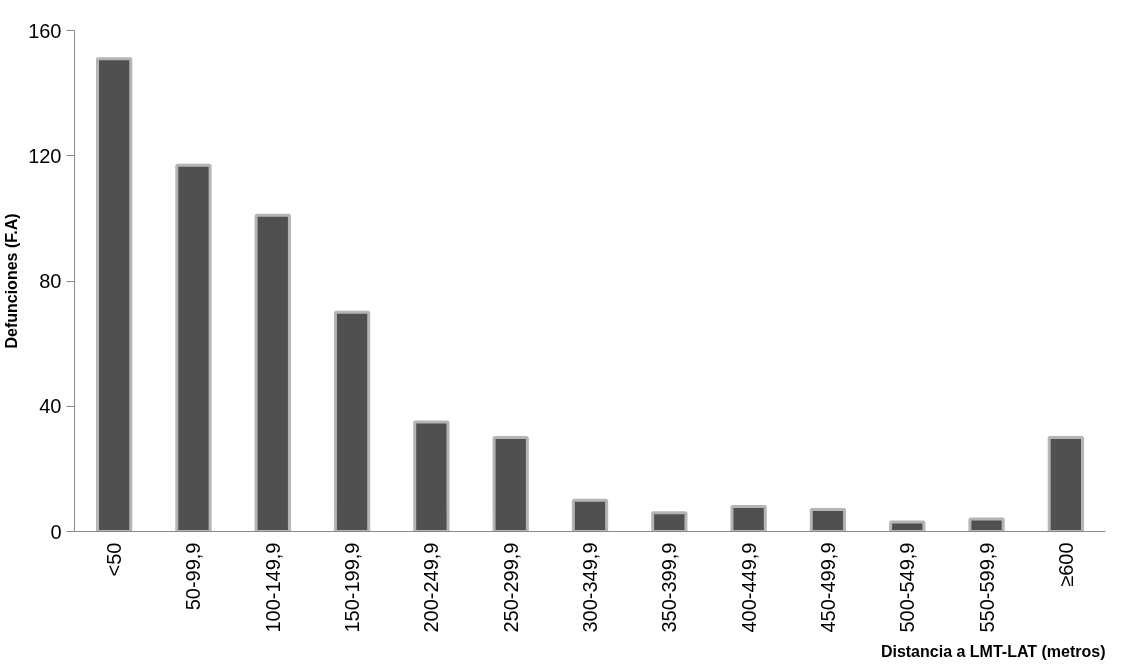 The image size is (1129, 668). Describe the element at coordinates (45, 30) in the screenshot. I see `y-tick-label: 160` at that location.